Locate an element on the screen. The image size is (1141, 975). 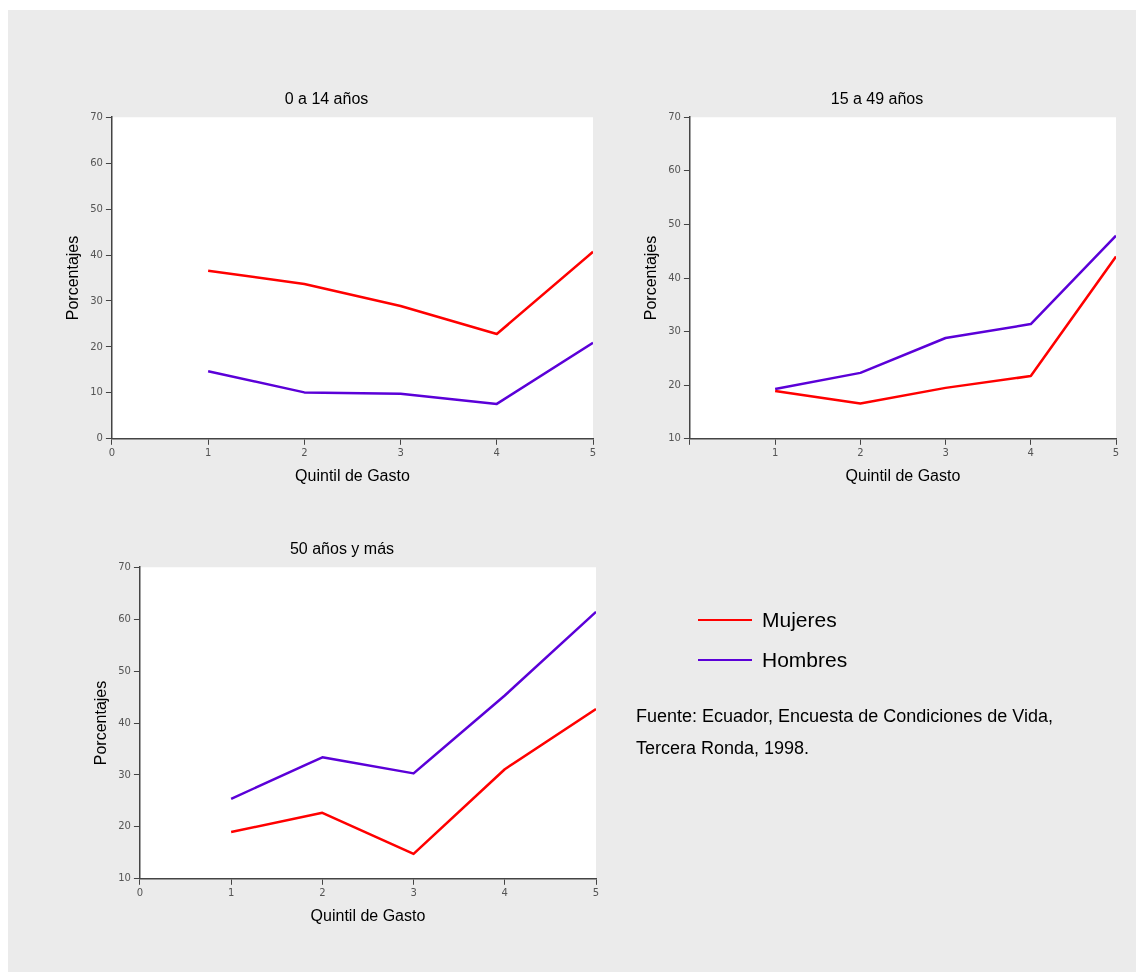
chart-title: 0 a 14 años is located at coordinates (326, 99).